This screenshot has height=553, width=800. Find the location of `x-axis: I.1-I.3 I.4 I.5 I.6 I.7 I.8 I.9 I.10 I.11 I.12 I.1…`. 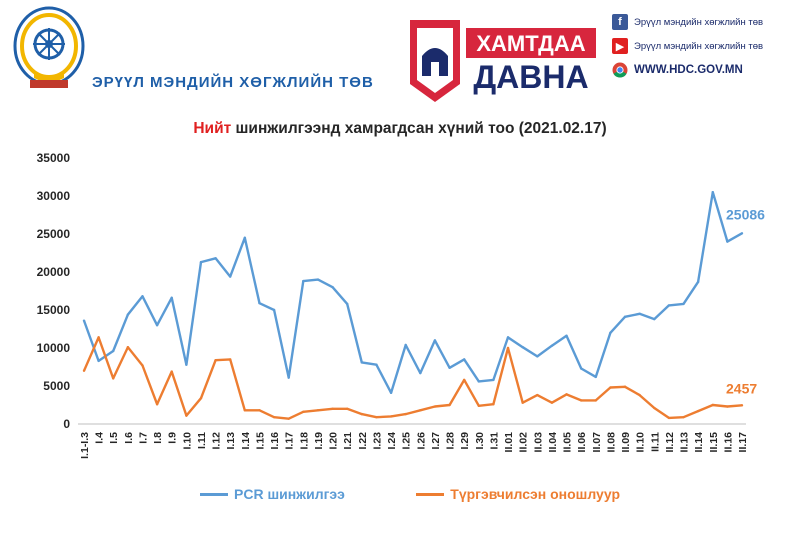

x-axis: I.1-I.3 I.4 I.5 I.6 I.7 I.8 I.9 I.10 I.11 I.12 I.1… is located at coordinates (413, 441).